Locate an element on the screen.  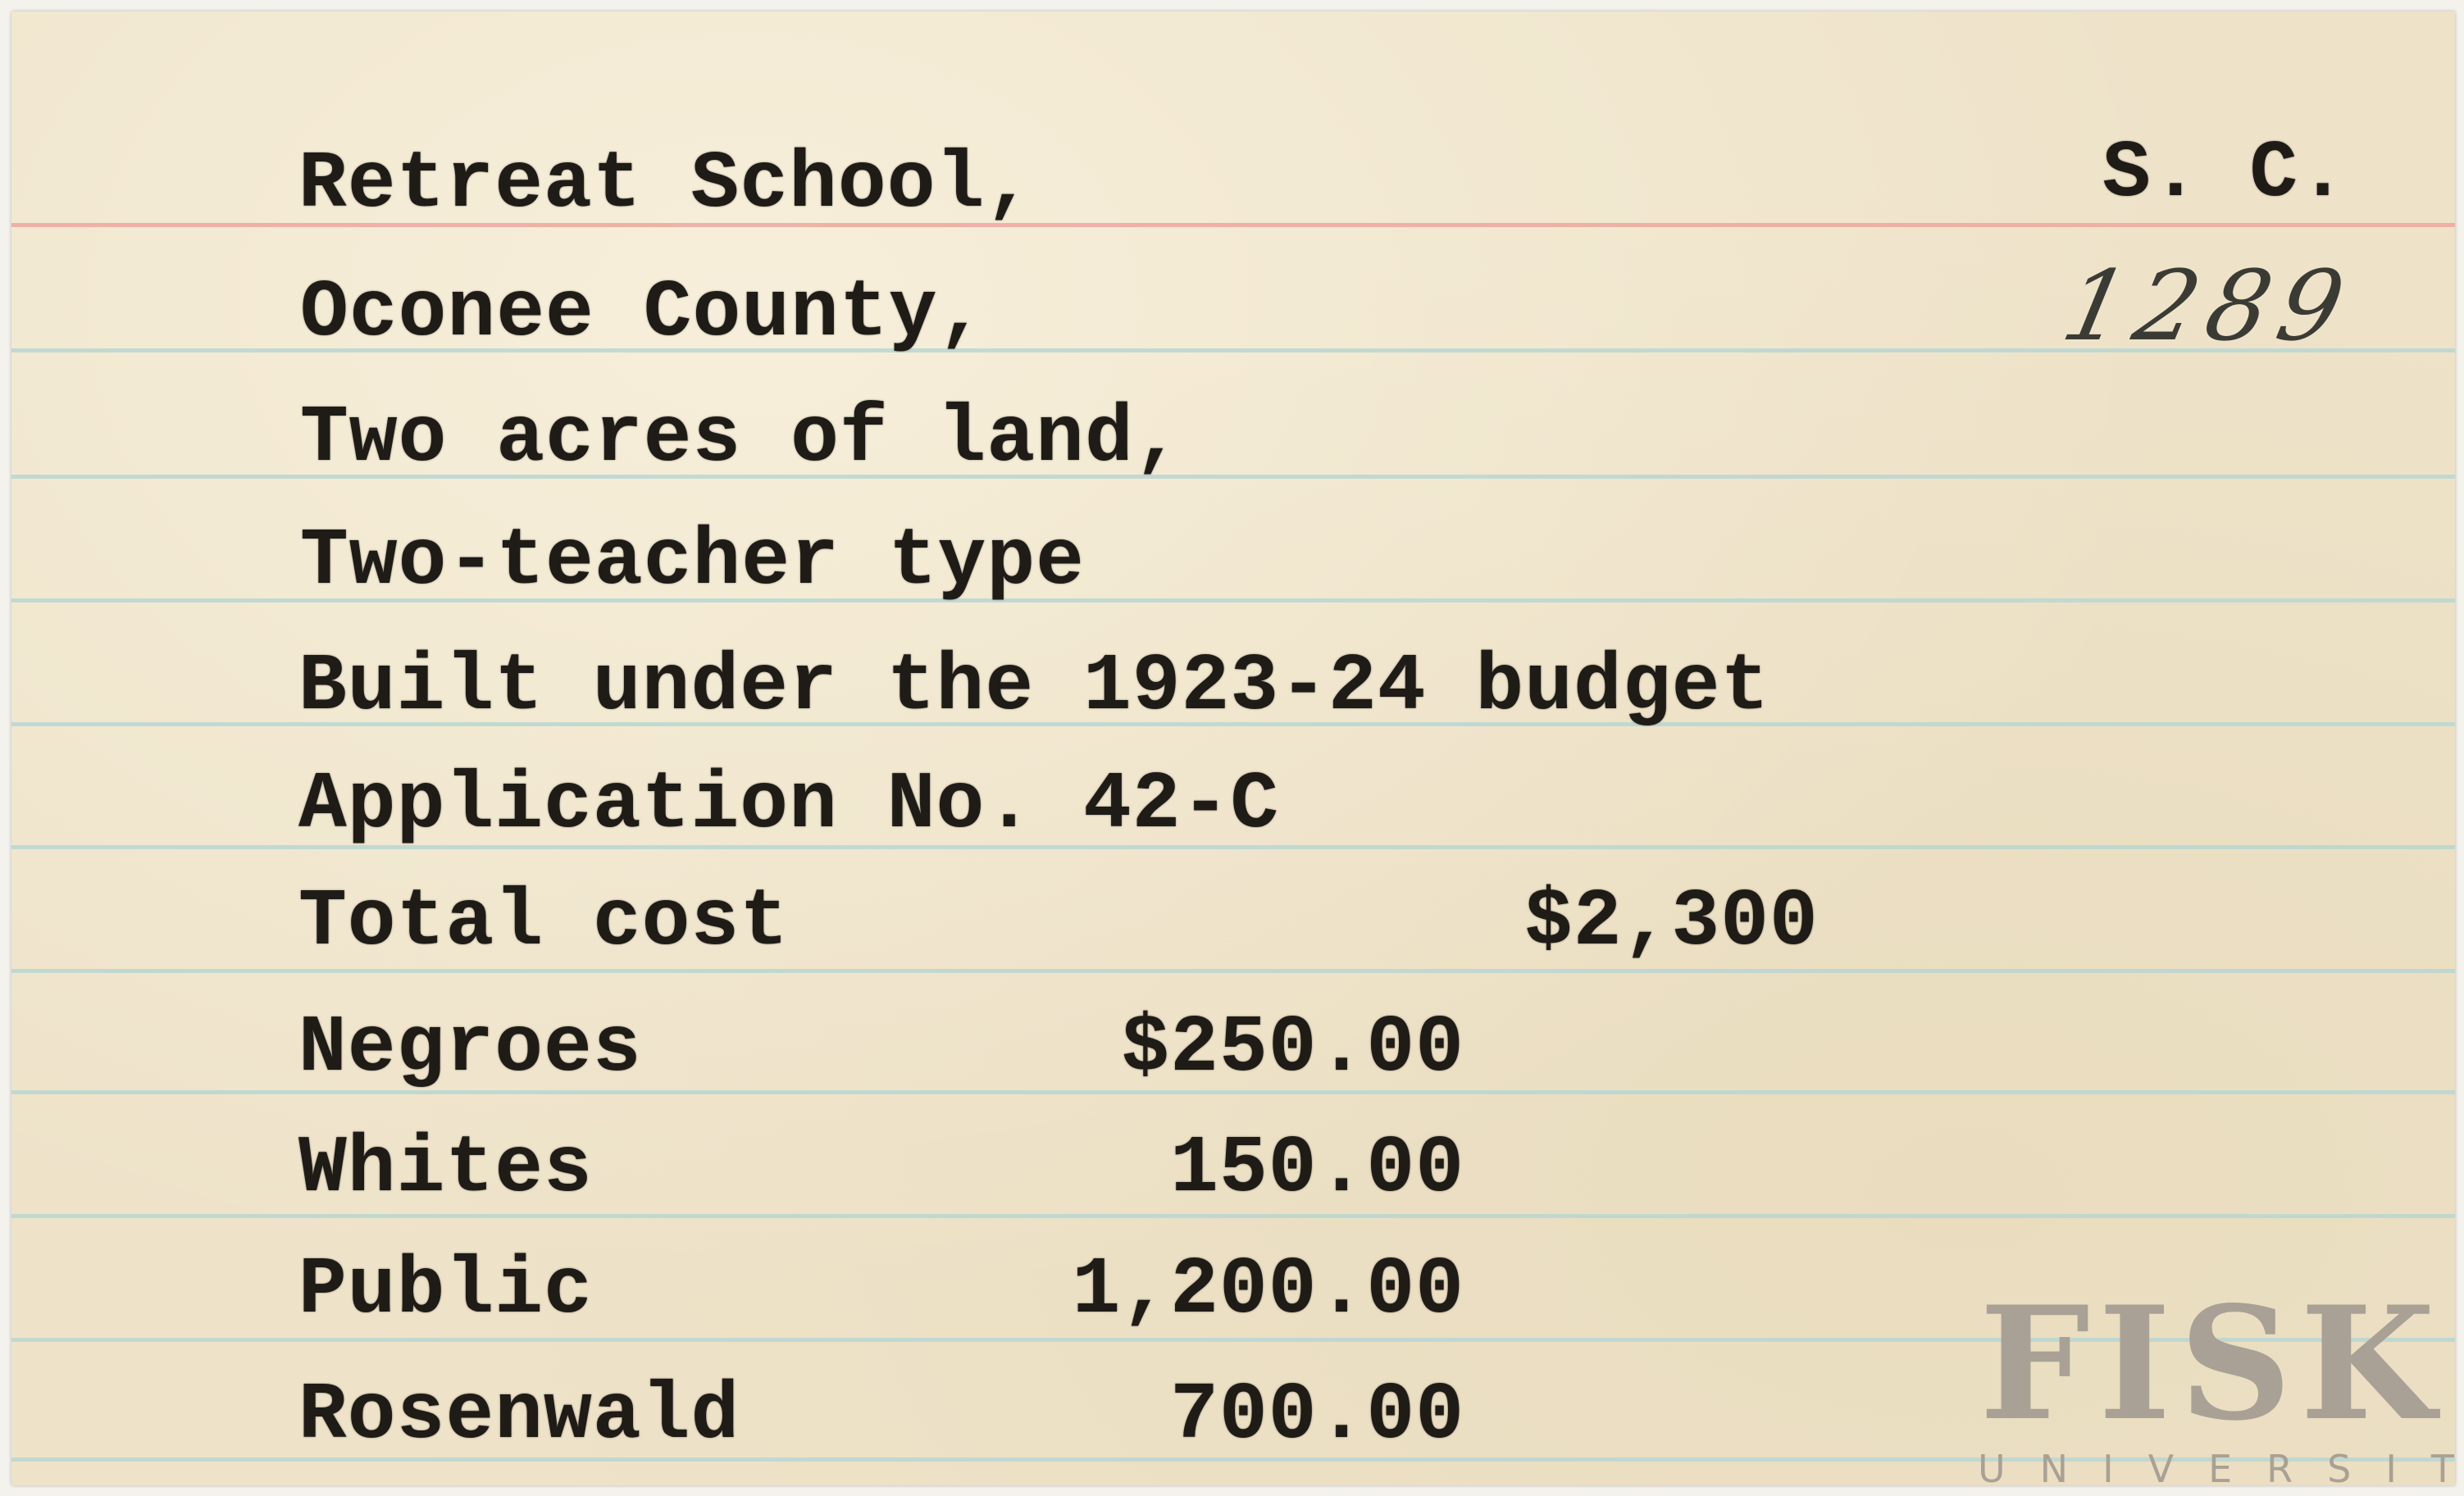
school-type: Two-teacher type is located at coordinates (692, 562).